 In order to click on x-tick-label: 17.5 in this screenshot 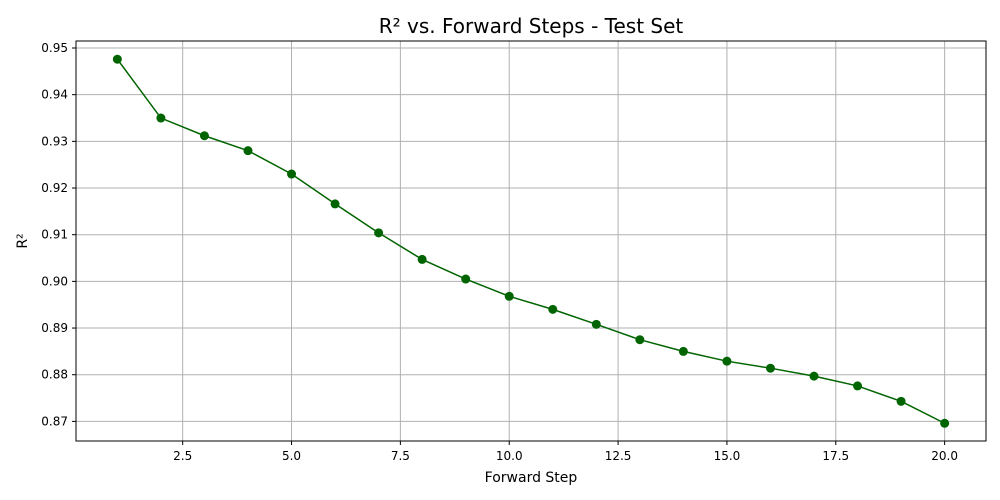, I will do `click(835, 456)`.